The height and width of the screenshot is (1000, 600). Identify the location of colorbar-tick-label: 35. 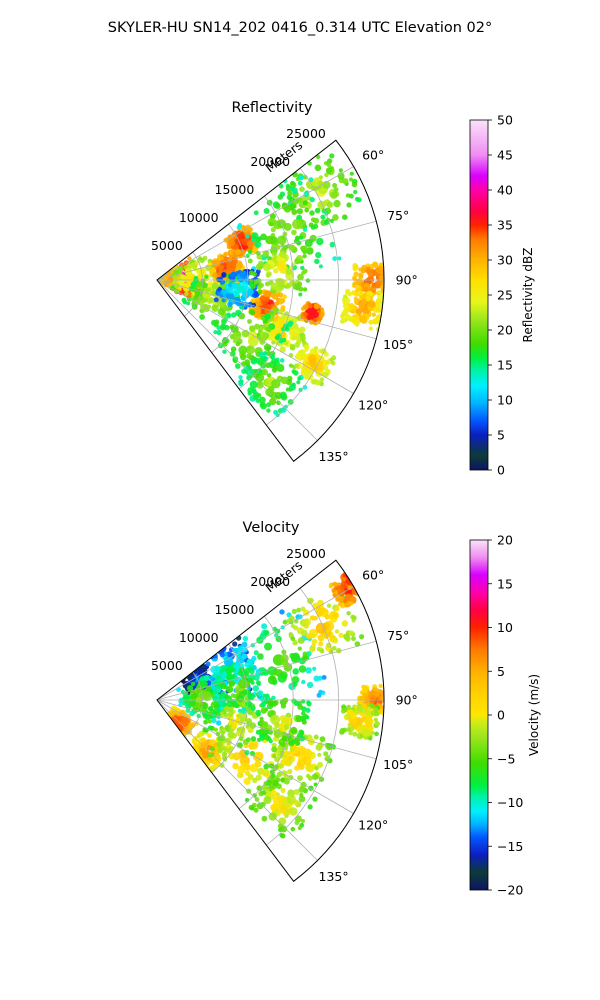
(505, 225).